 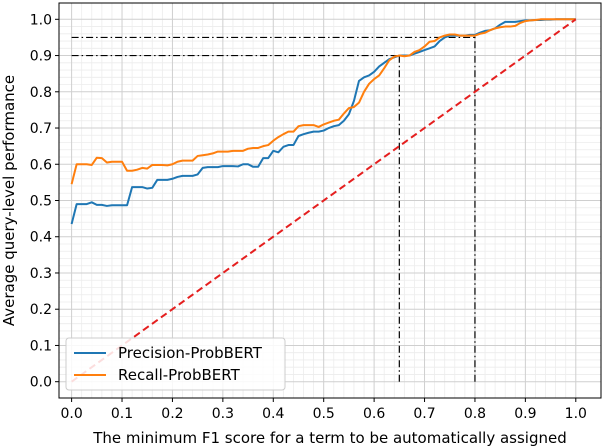 What do you see at coordinates (223, 414) in the screenshot?
I see `x-tick-label: 0.3` at bounding box center [223, 414].